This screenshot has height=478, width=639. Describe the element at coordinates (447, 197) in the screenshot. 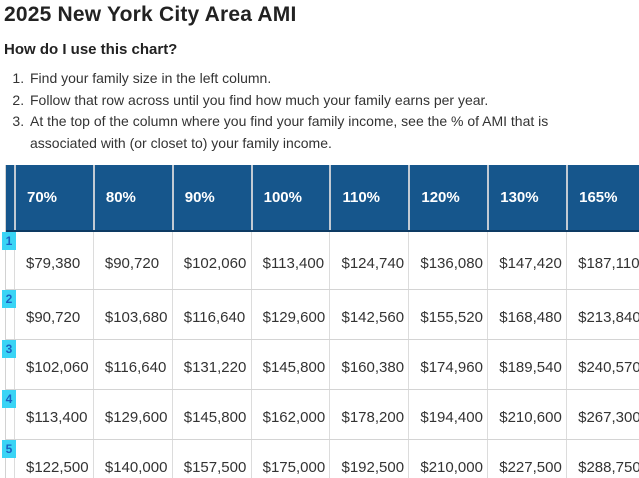

I see `column-header-120: 120%` at that location.